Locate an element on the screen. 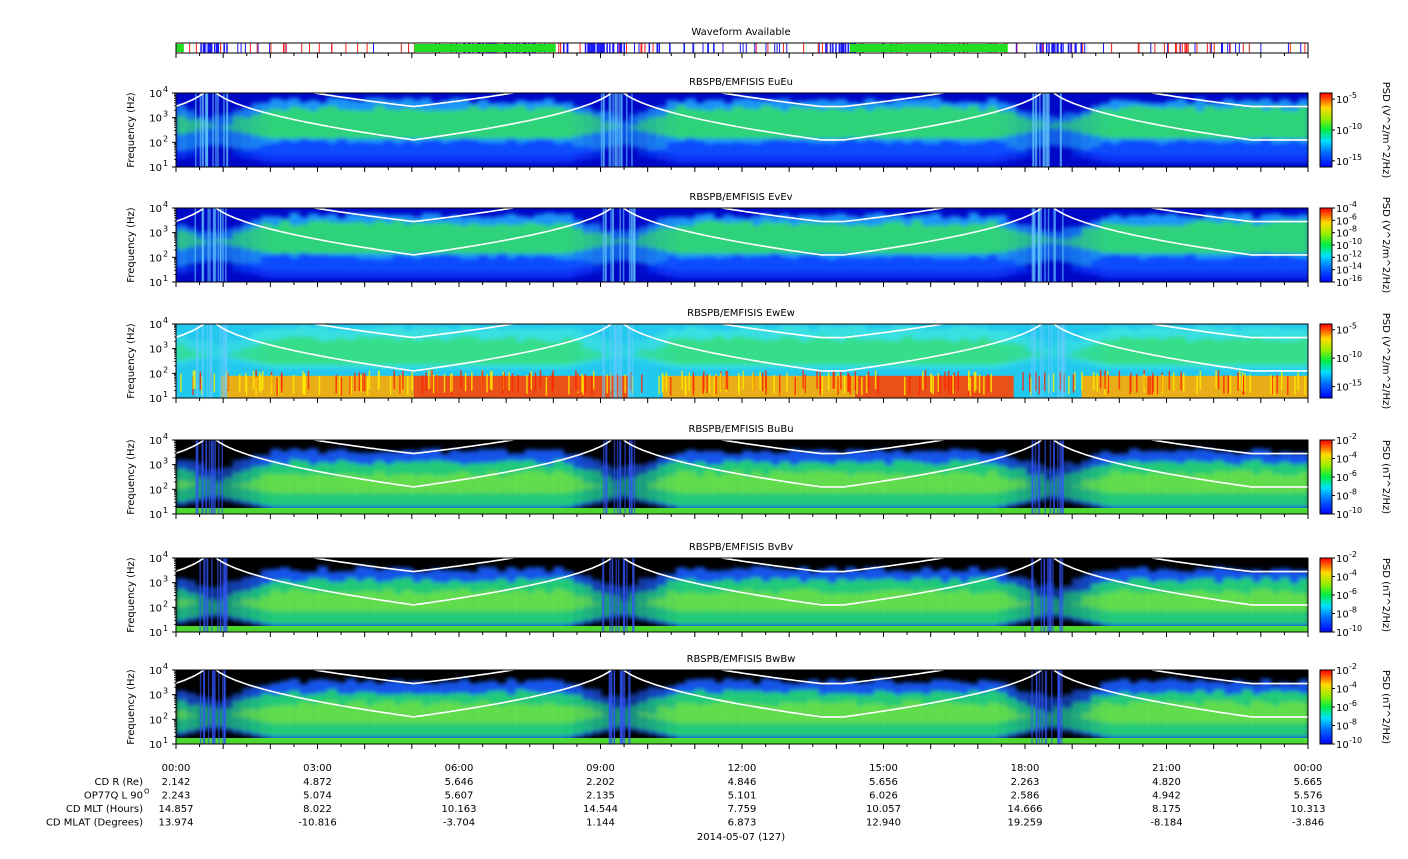 The width and height of the screenshot is (1408, 859). ephemeris-label: CD MLAT (Degrees) is located at coordinates (94, 823).